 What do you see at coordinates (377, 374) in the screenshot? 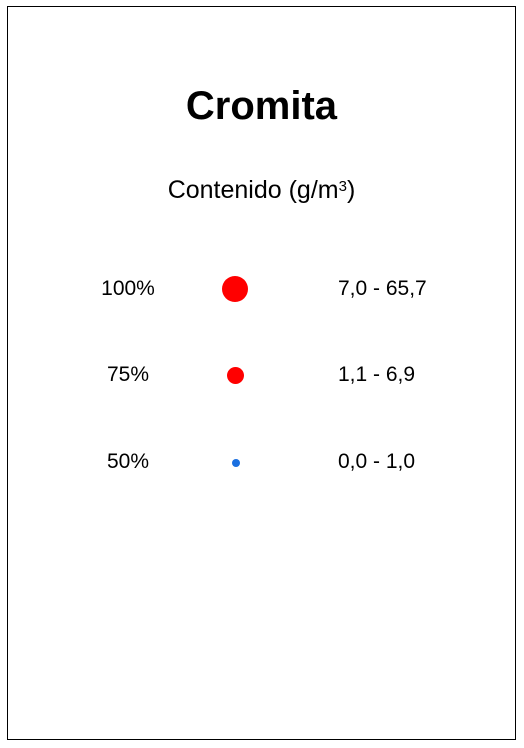
I see `legend-range: 1,1 - 6,9` at bounding box center [377, 374].